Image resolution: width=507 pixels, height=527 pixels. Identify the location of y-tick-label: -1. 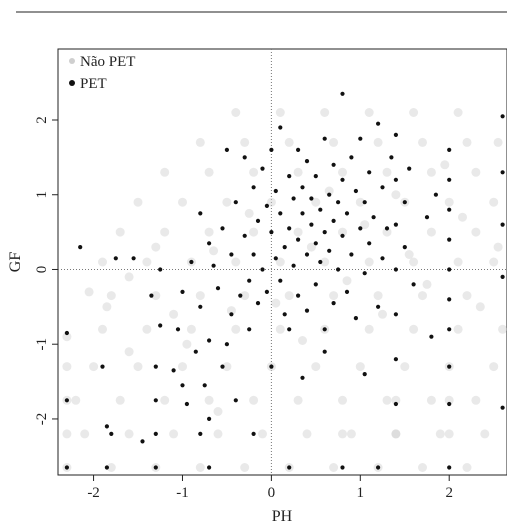
(42, 344).